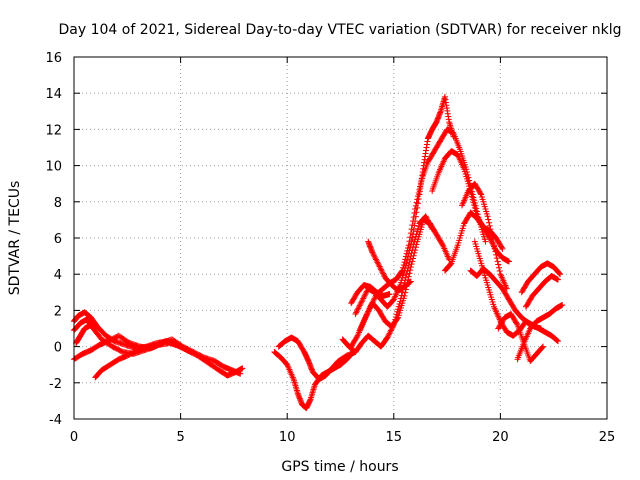 This screenshot has width=640, height=480. Describe the element at coordinates (500, 437) in the screenshot. I see `x-tick-label: 20` at that location.